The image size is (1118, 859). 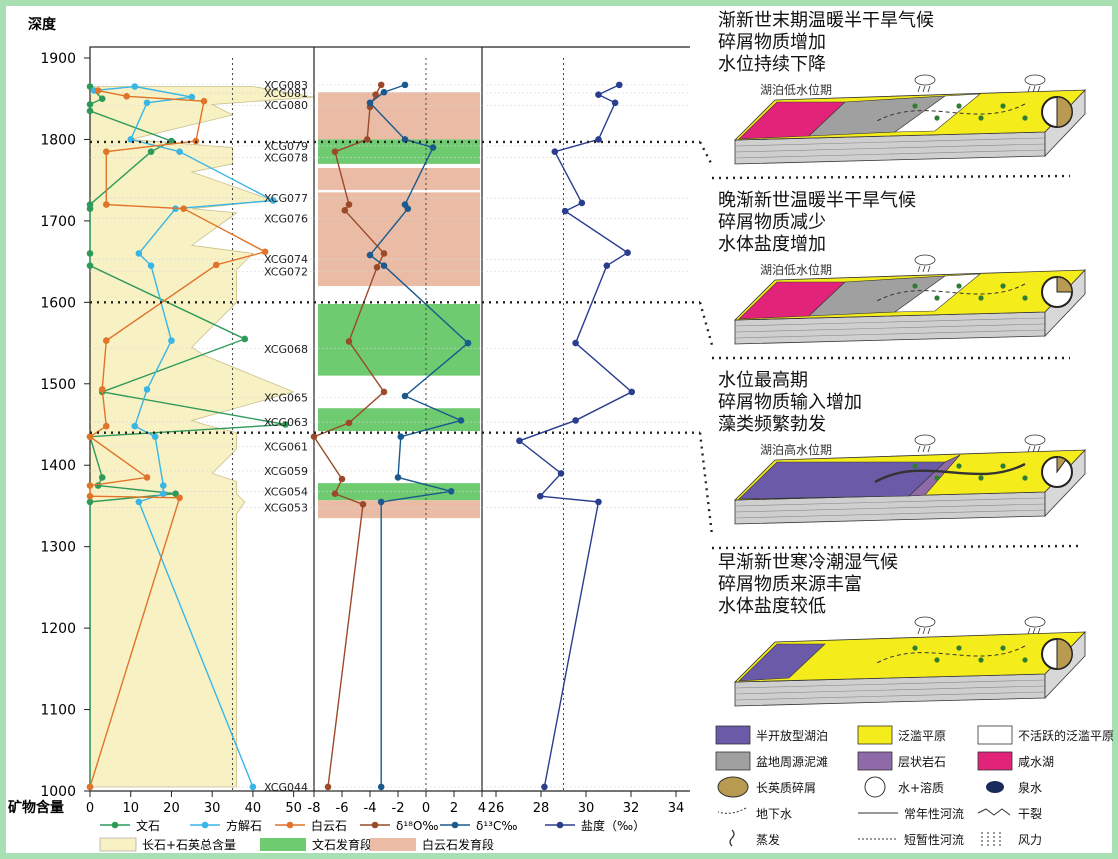 I want to click on legend-label: 文石发育段, so click(x=342, y=844).